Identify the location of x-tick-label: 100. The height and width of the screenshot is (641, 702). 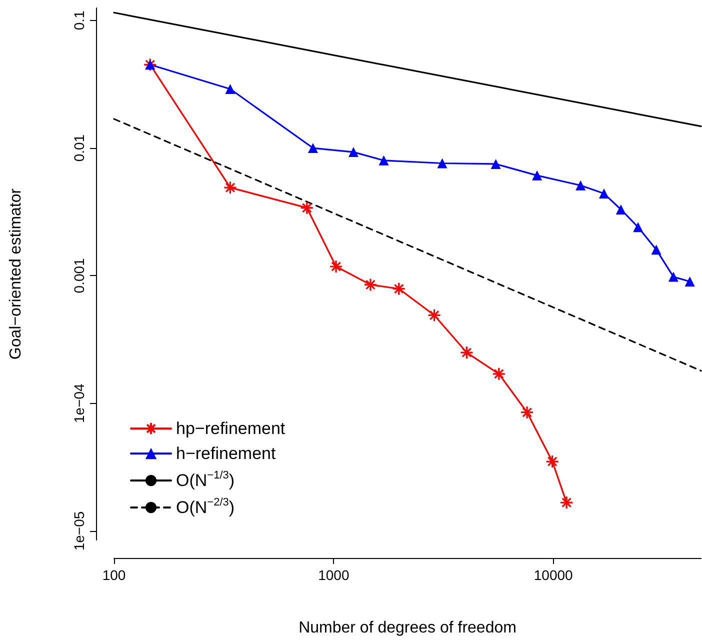
(114, 575).